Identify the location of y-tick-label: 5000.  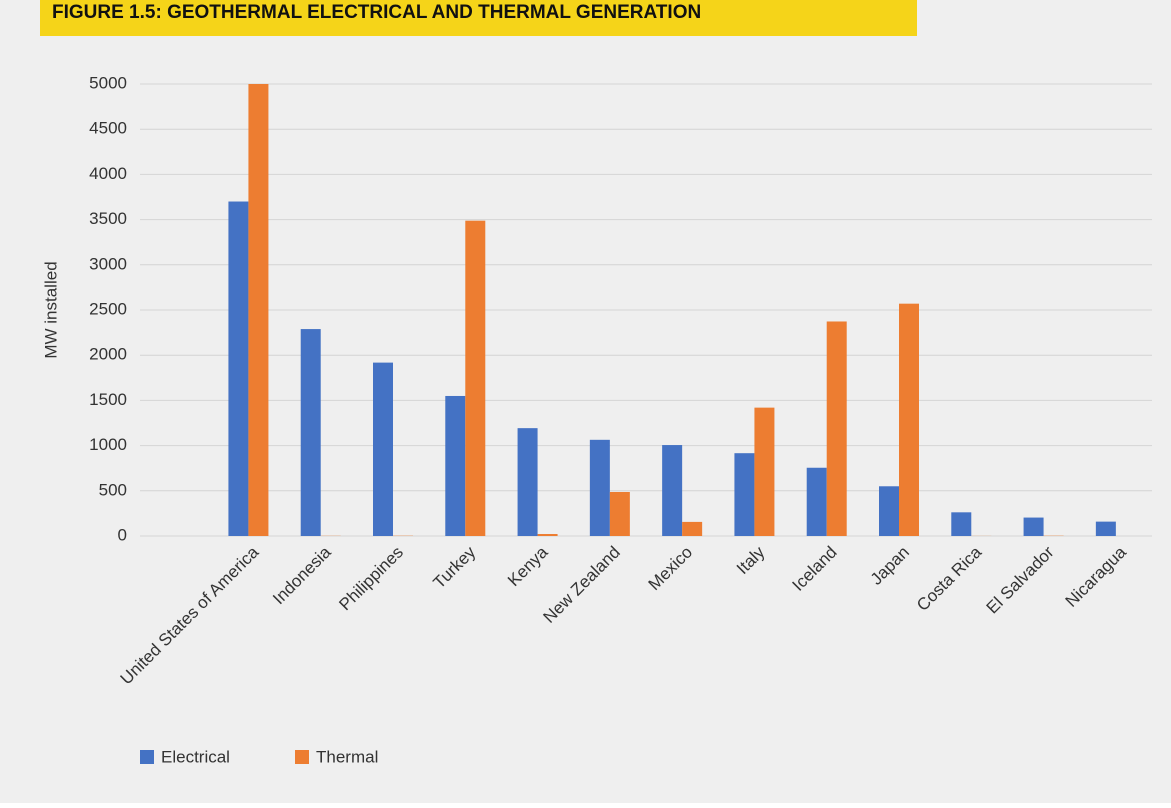
(108, 82).